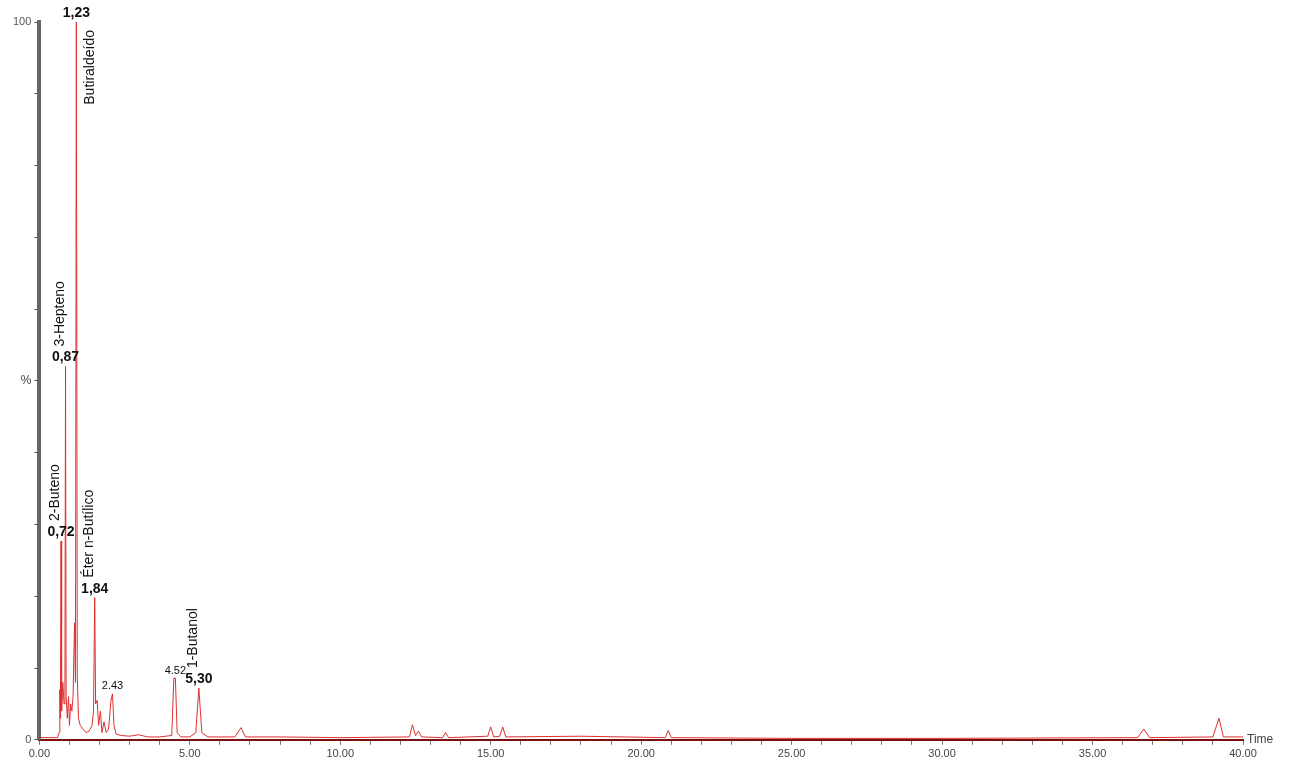 The image size is (1289, 768). What do you see at coordinates (942, 753) in the screenshot?
I see `x-tick-label: 30.00` at bounding box center [942, 753].